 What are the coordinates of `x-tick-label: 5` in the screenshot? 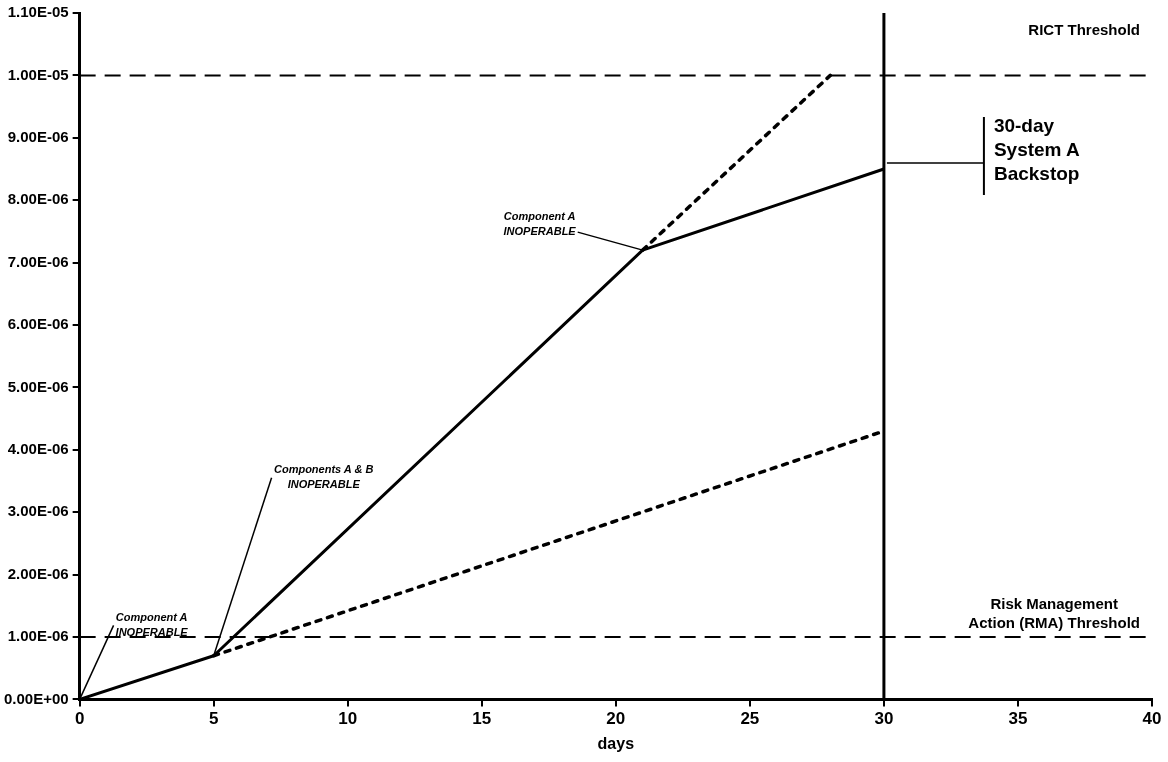 It's located at (213, 719).